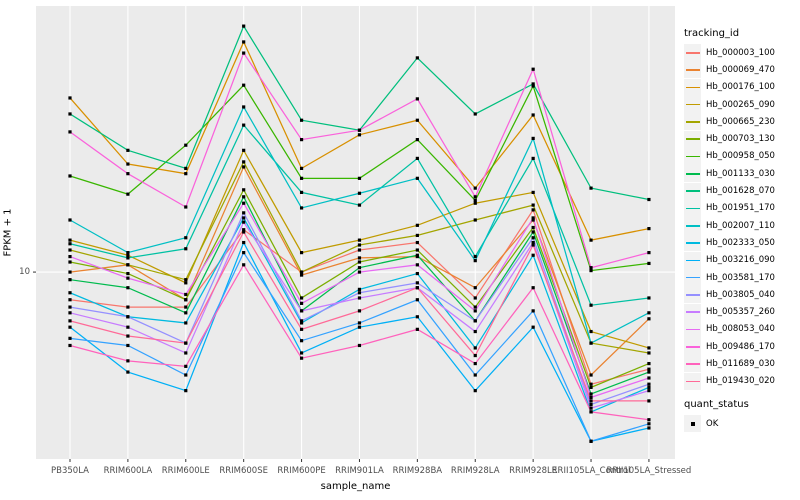 Image resolution: width=800 pixels, height=500 pixels. I want to click on x-axis-title: sample_name, so click(355, 486).